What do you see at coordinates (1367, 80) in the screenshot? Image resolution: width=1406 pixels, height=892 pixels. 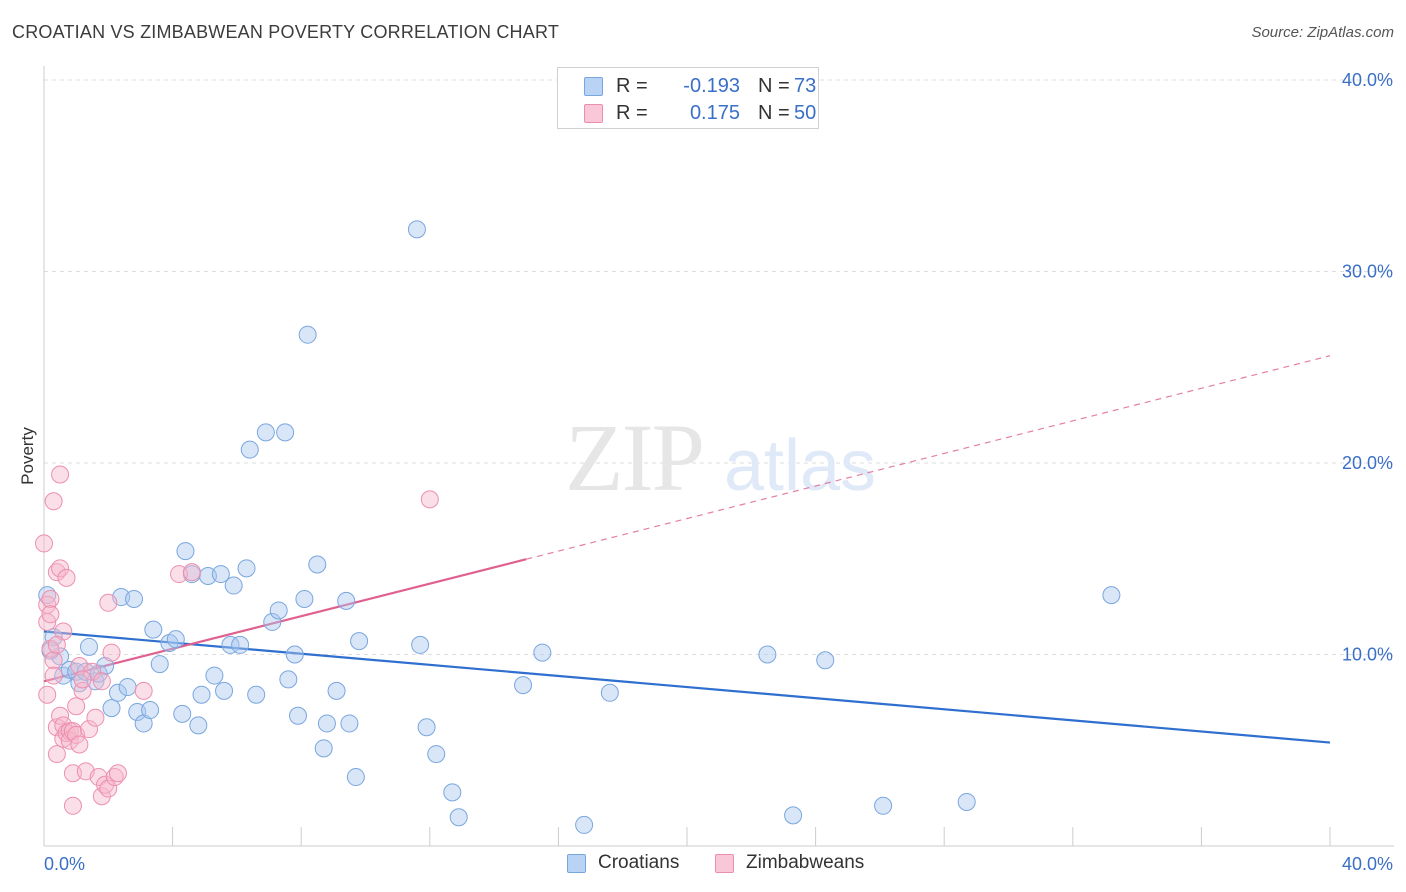 I see `y-tick-label: 40.0%` at bounding box center [1367, 80].